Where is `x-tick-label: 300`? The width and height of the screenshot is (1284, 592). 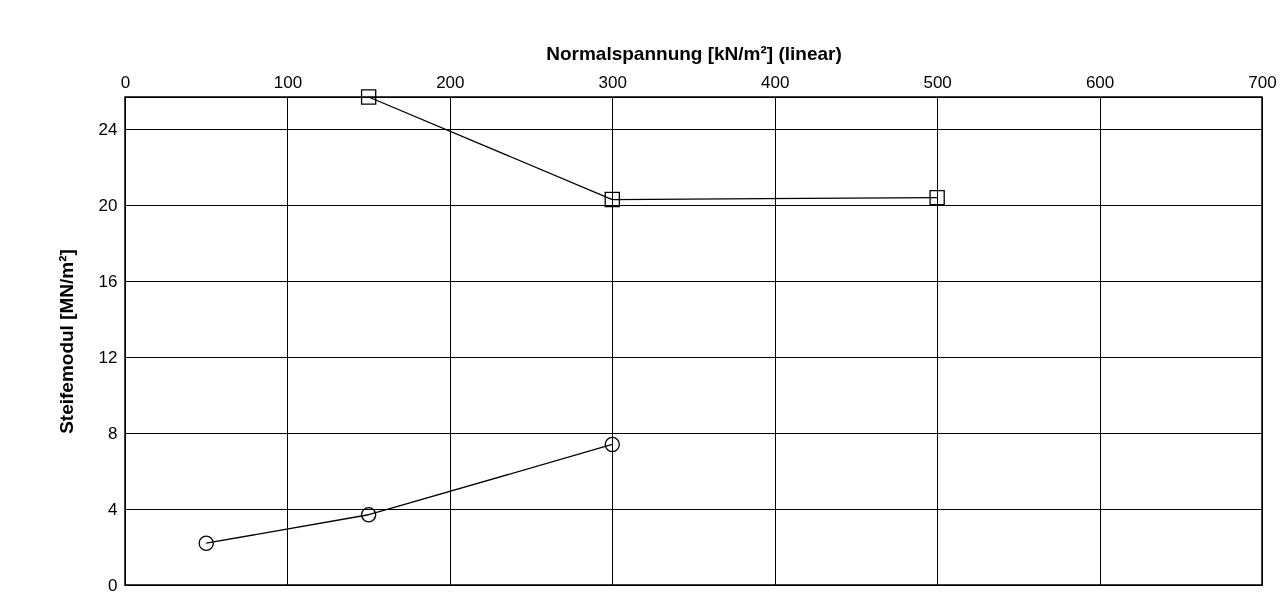 x-tick-label: 300 is located at coordinates (612, 82).